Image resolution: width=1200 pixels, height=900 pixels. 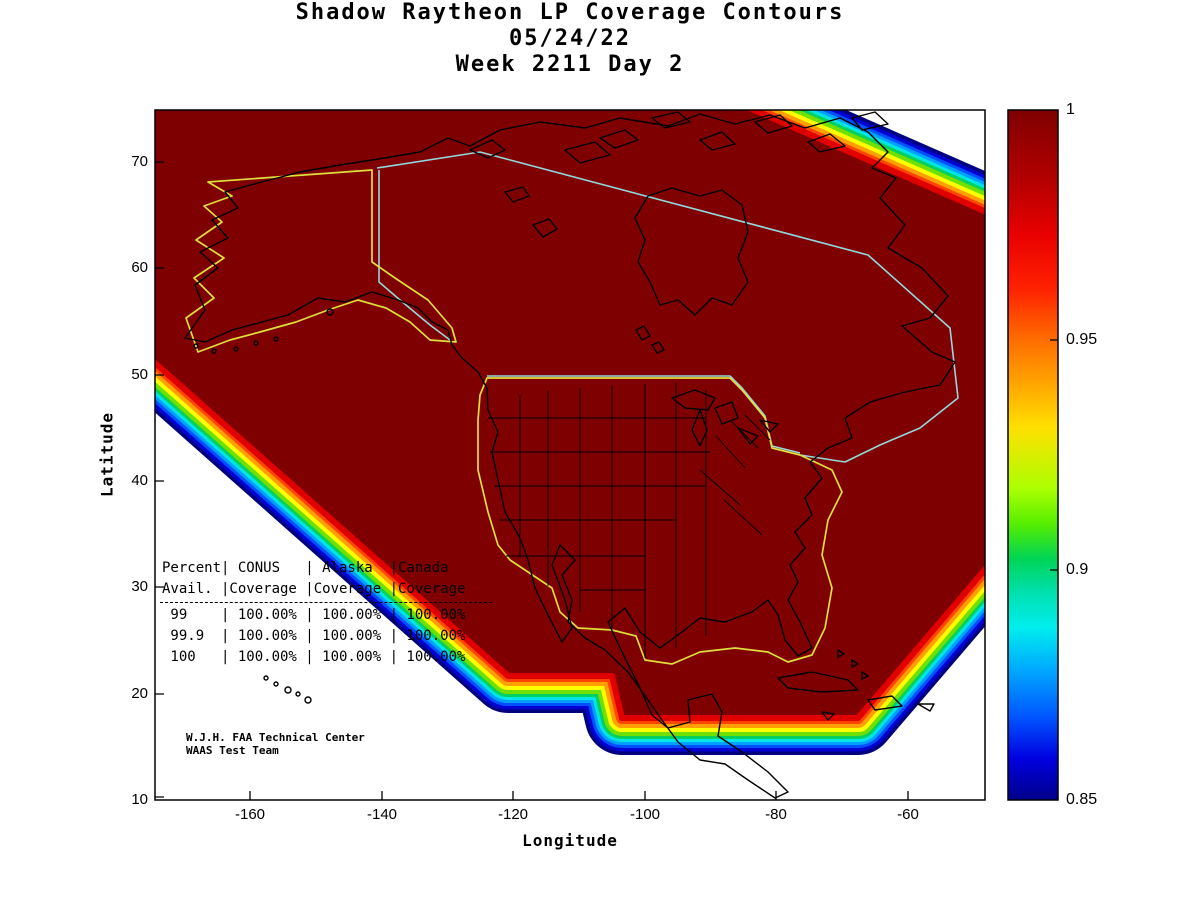 What do you see at coordinates (326, 602) in the screenshot?
I see `coverage-table-divider` at bounding box center [326, 602].